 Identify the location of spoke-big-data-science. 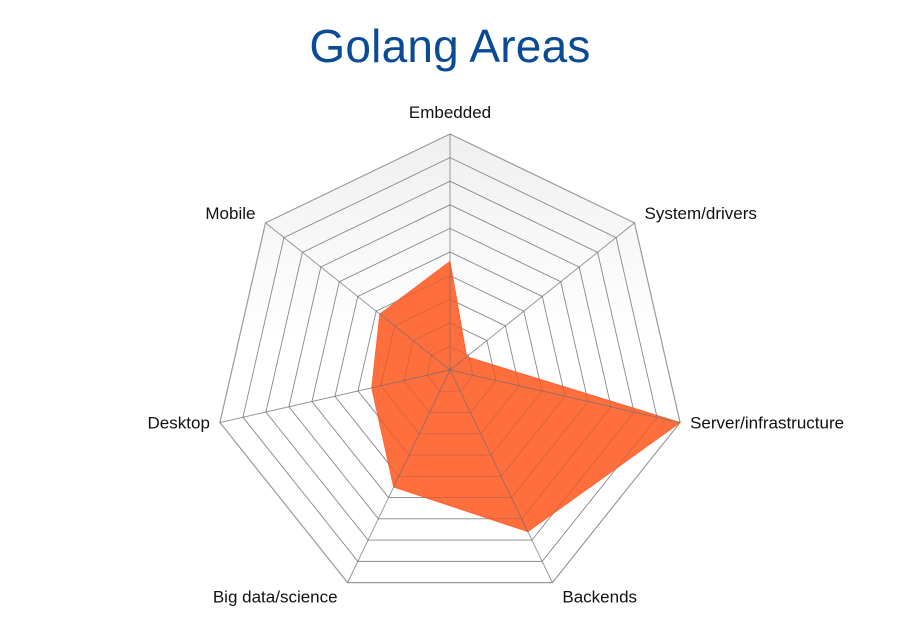
(399, 476).